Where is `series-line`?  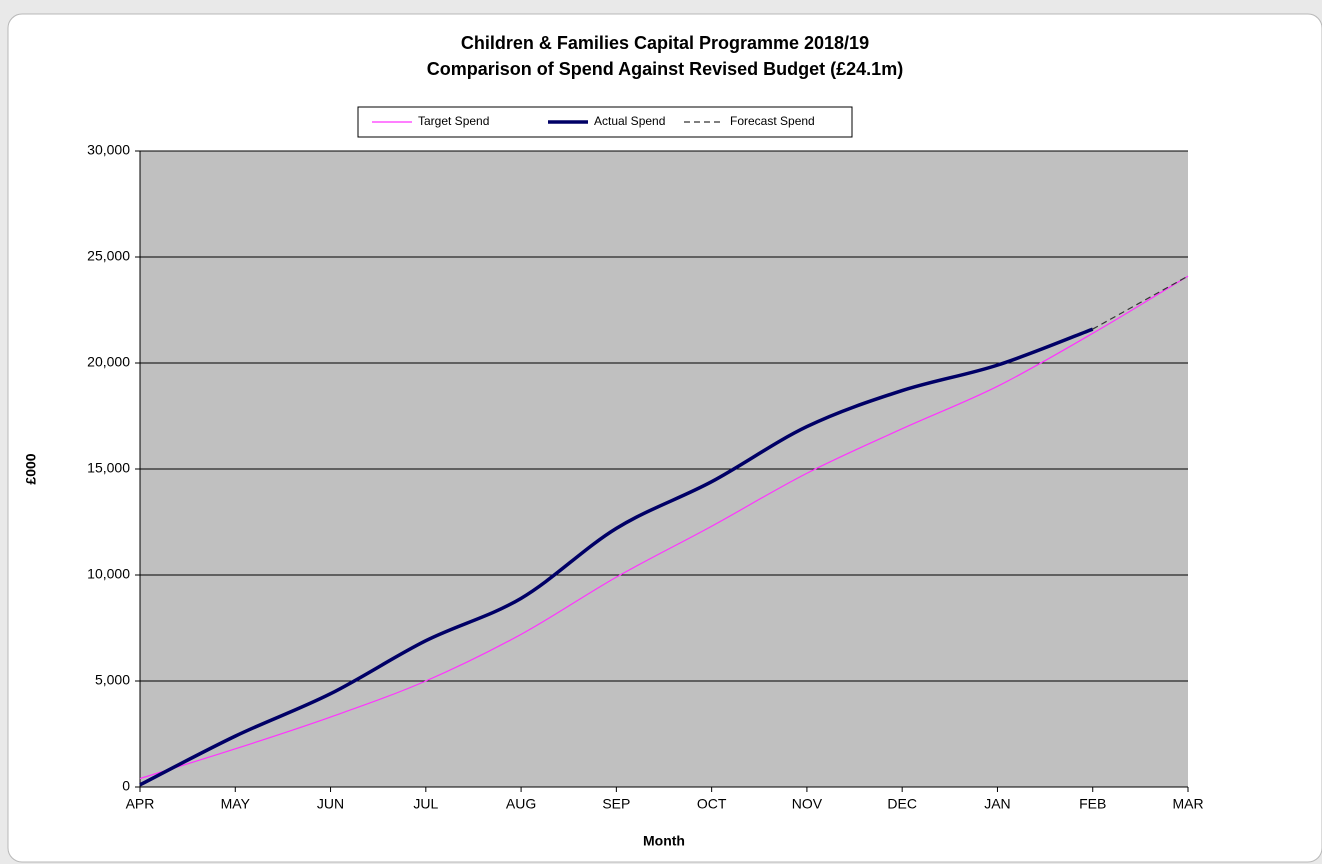
series-line is located at coordinates (1140, 302).